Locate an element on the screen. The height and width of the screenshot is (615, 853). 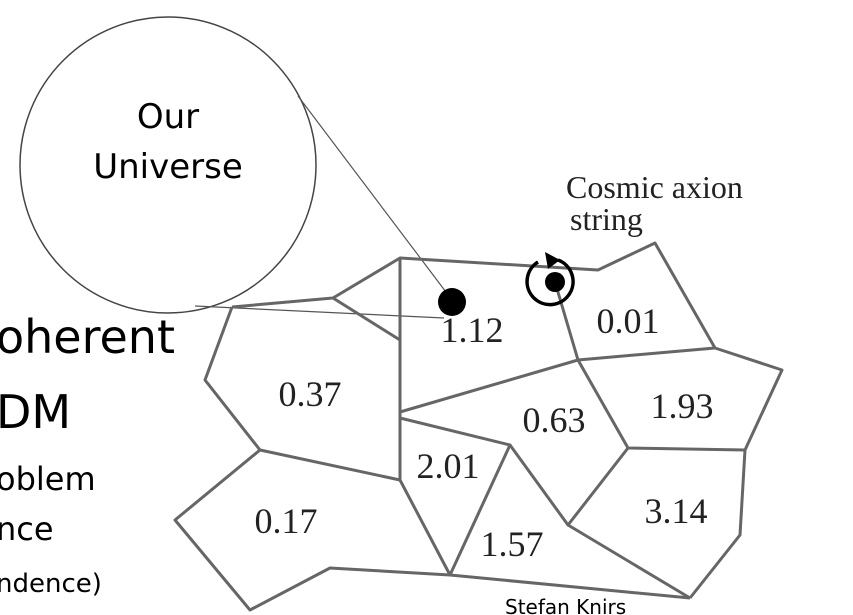
cell-value: 1.93 is located at coordinates (682, 406).